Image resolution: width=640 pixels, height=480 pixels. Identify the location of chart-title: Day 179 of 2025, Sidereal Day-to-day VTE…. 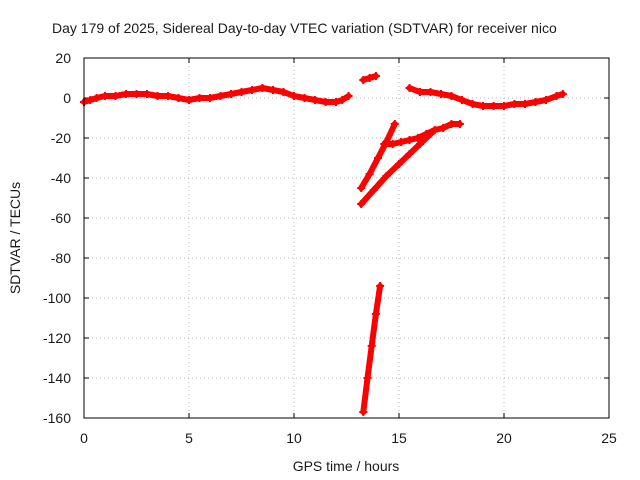
(304, 28).